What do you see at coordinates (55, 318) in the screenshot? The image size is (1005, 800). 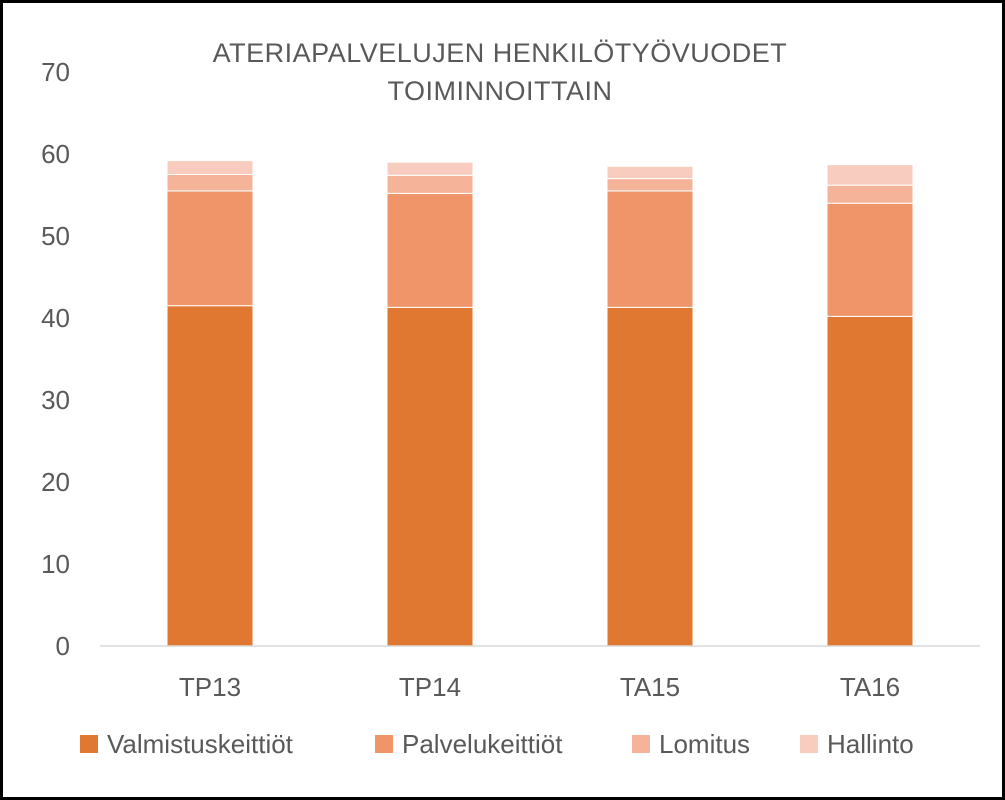 I see `y-tick-label: 40` at bounding box center [55, 318].